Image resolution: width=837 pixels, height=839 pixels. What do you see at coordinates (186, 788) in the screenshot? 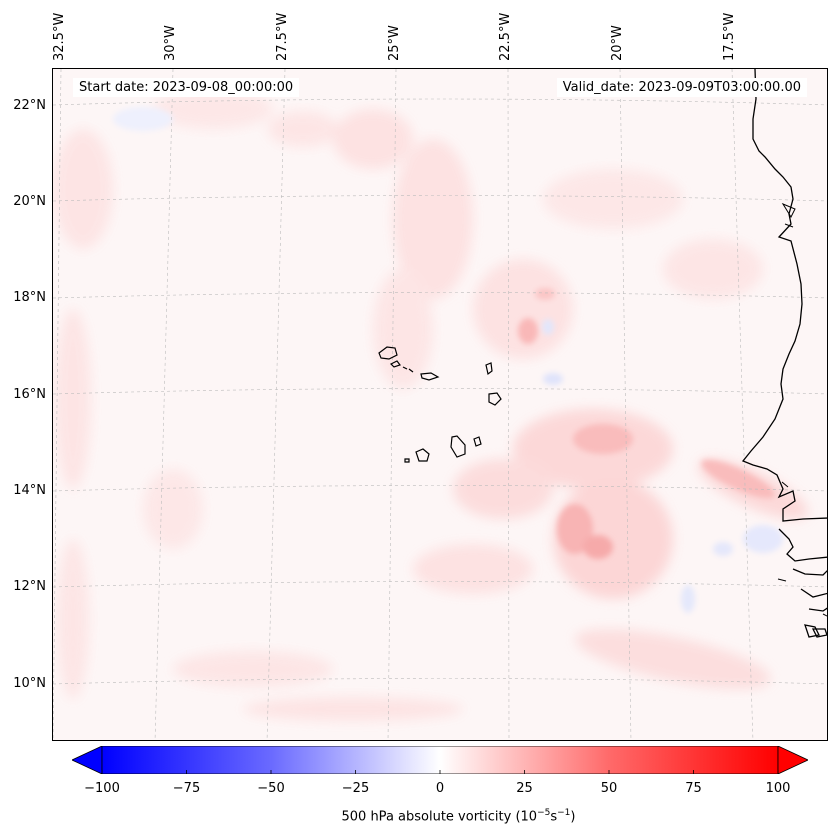
I see `colorbar-tick-label: −75` at bounding box center [186, 788].